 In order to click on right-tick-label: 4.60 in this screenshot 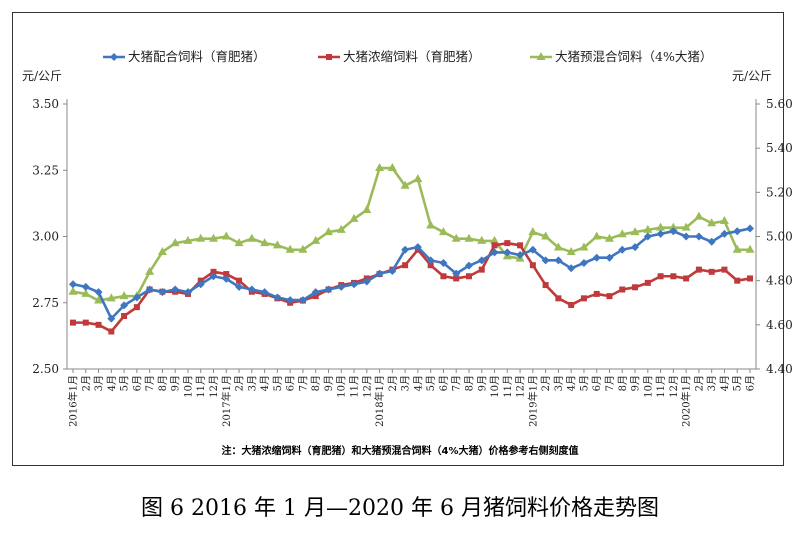, I will do `click(779, 325)`.